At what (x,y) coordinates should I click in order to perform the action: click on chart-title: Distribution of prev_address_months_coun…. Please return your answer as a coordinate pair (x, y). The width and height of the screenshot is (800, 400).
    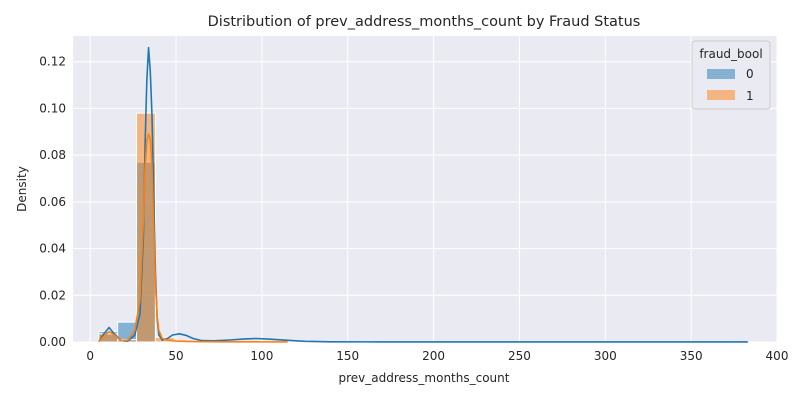
    Looking at the image, I should click on (424, 22).